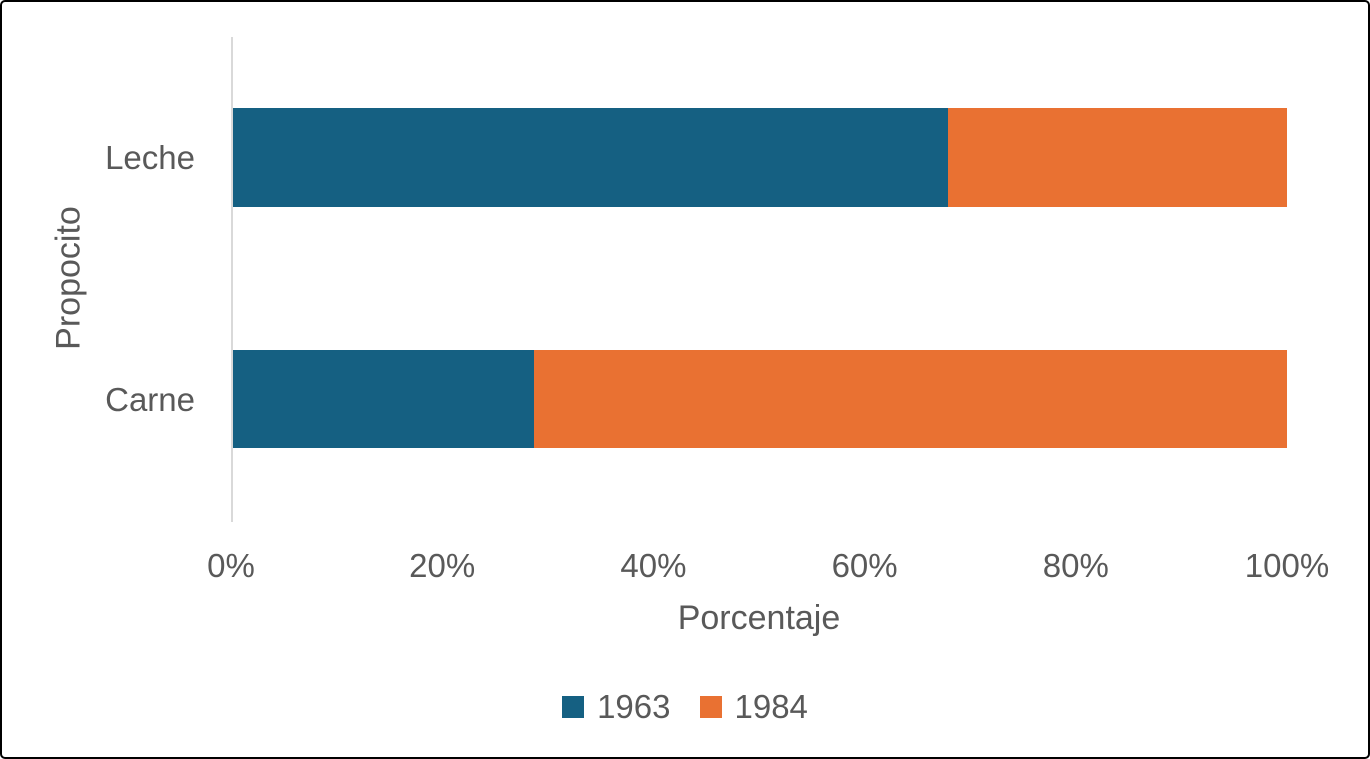 The height and width of the screenshot is (759, 1370). What do you see at coordinates (590, 157) in the screenshot?
I see `bar-leche-segment-1963` at bounding box center [590, 157].